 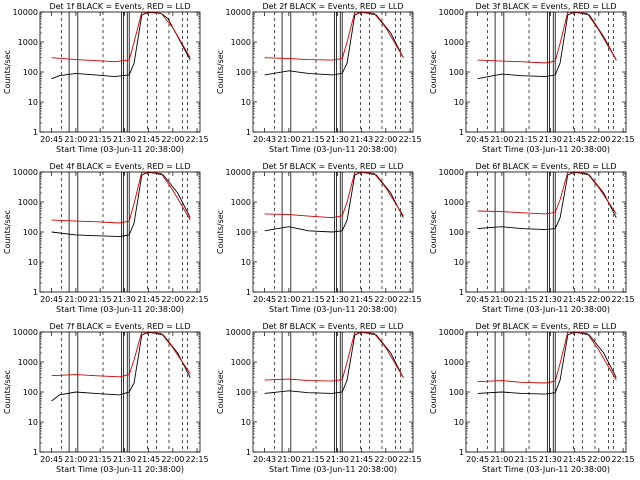 What do you see at coordinates (264, 459) in the screenshot?
I see `x-tick-label: 20:43` at bounding box center [264, 459].